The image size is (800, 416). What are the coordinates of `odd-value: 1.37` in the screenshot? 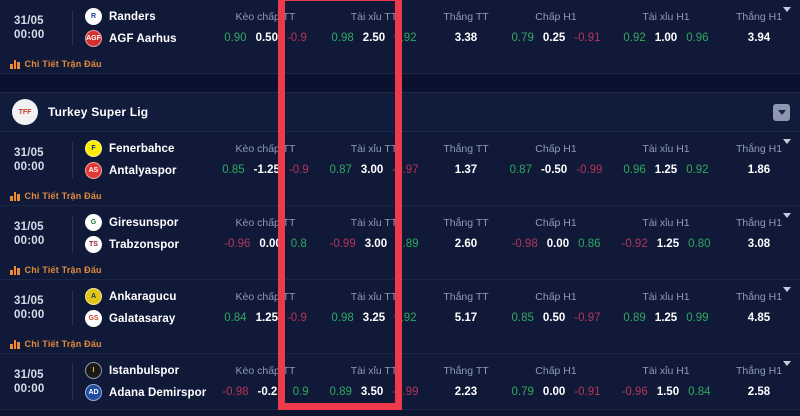 It's located at (466, 170).